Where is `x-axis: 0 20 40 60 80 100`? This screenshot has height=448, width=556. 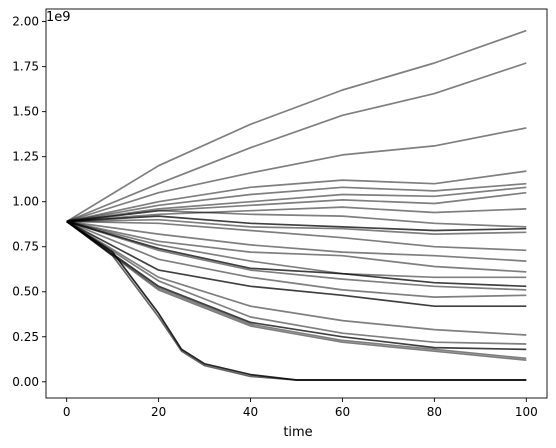 x-axis: 0 20 40 60 80 100 is located at coordinates (300, 408).